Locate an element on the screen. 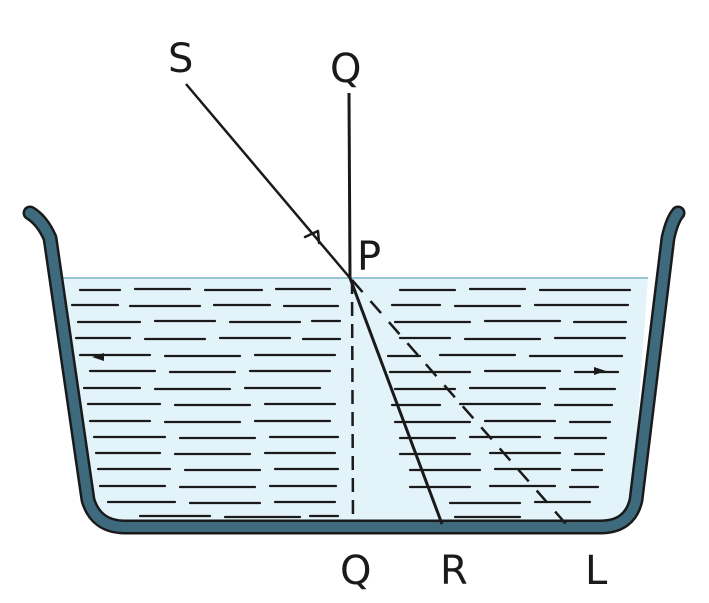 Image resolution: width=709 pixels, height=603 pixels. label-r: R is located at coordinates (454, 571).